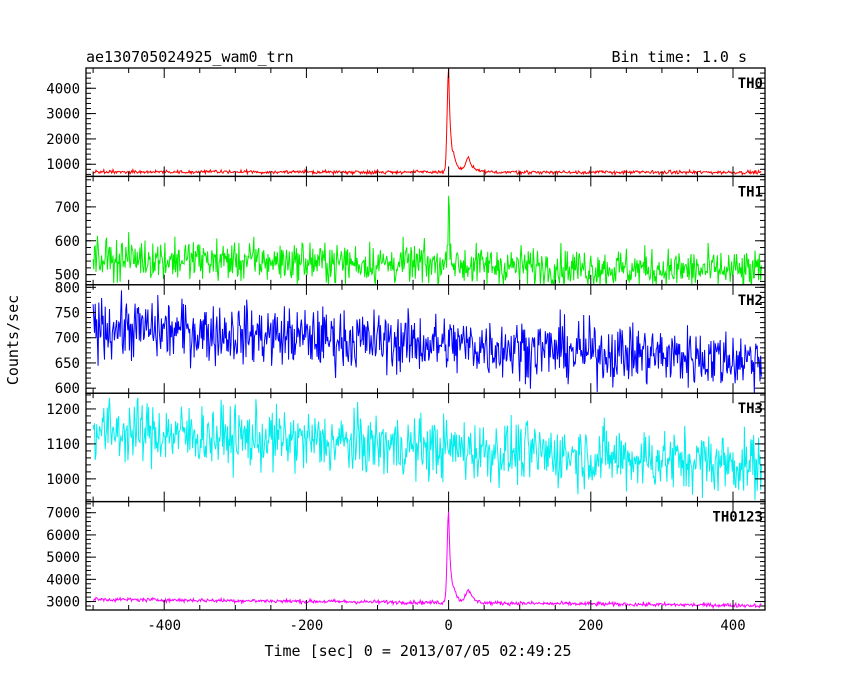 This screenshot has height=680, width=850. What do you see at coordinates (737, 518) in the screenshot?
I see `panel-label-th0123: TH0123` at bounding box center [737, 518].